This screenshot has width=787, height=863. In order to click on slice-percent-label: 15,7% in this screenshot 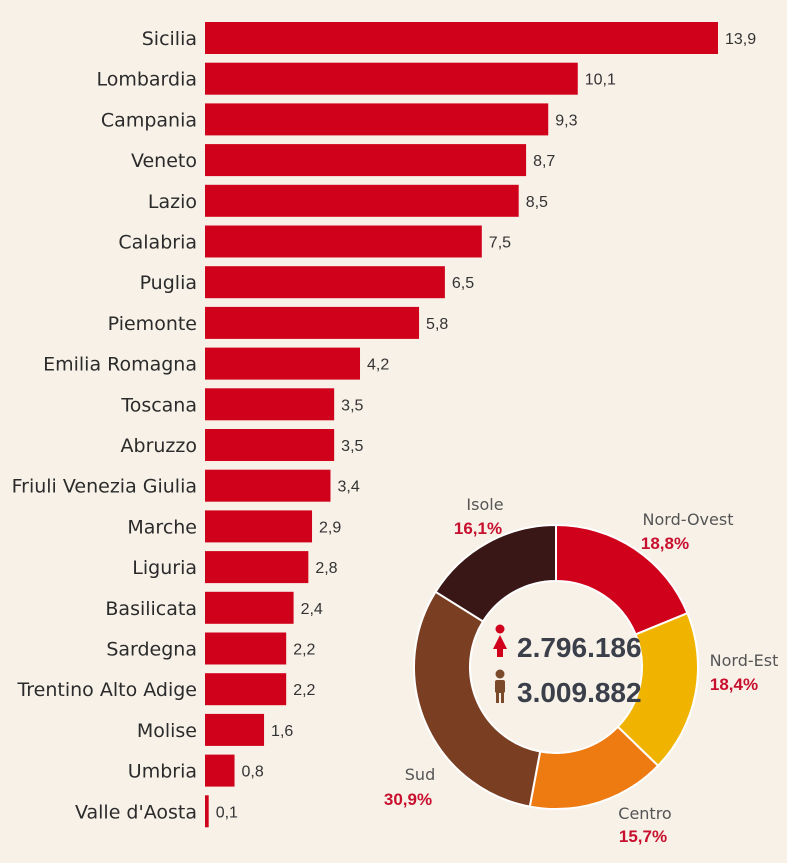, I will do `click(643, 836)`.